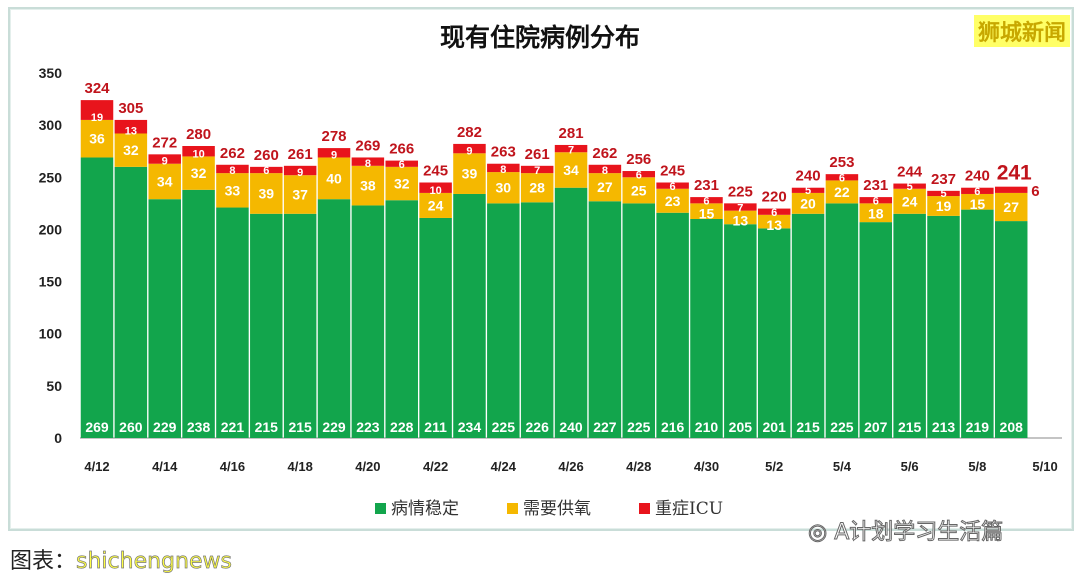 This screenshot has width=1080, height=575. What do you see at coordinates (435, 427) in the screenshot?
I see `data-label-stable: 211` at bounding box center [435, 427].